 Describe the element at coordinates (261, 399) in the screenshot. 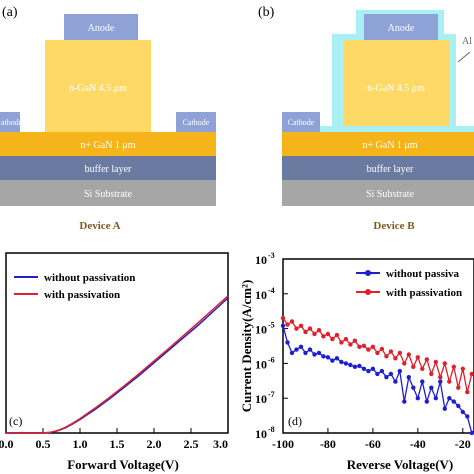

I see `chart-d-y-tick-label-4: 10` at that location.